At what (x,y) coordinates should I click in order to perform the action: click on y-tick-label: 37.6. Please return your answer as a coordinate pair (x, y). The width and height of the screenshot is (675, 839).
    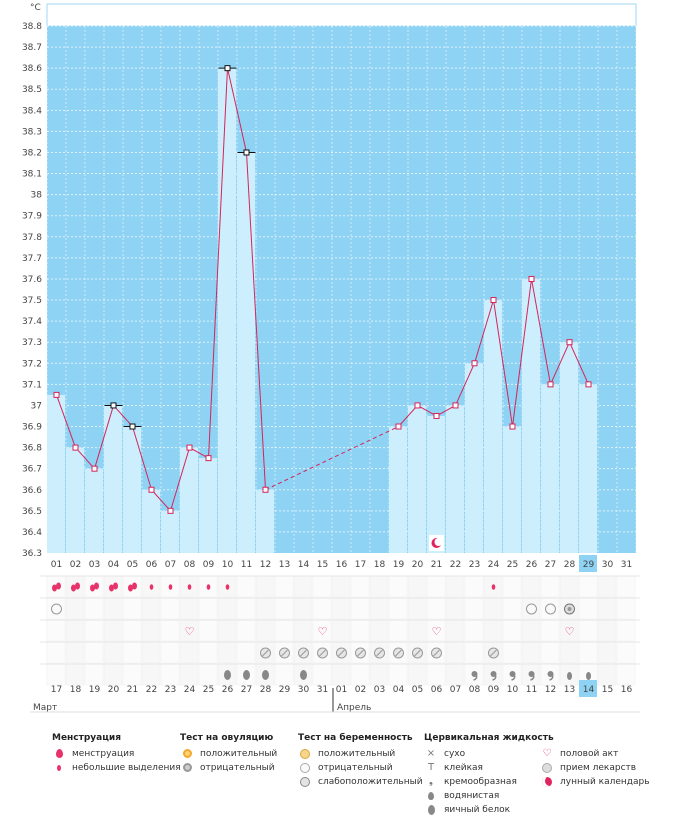
    Looking at the image, I should click on (32, 280).